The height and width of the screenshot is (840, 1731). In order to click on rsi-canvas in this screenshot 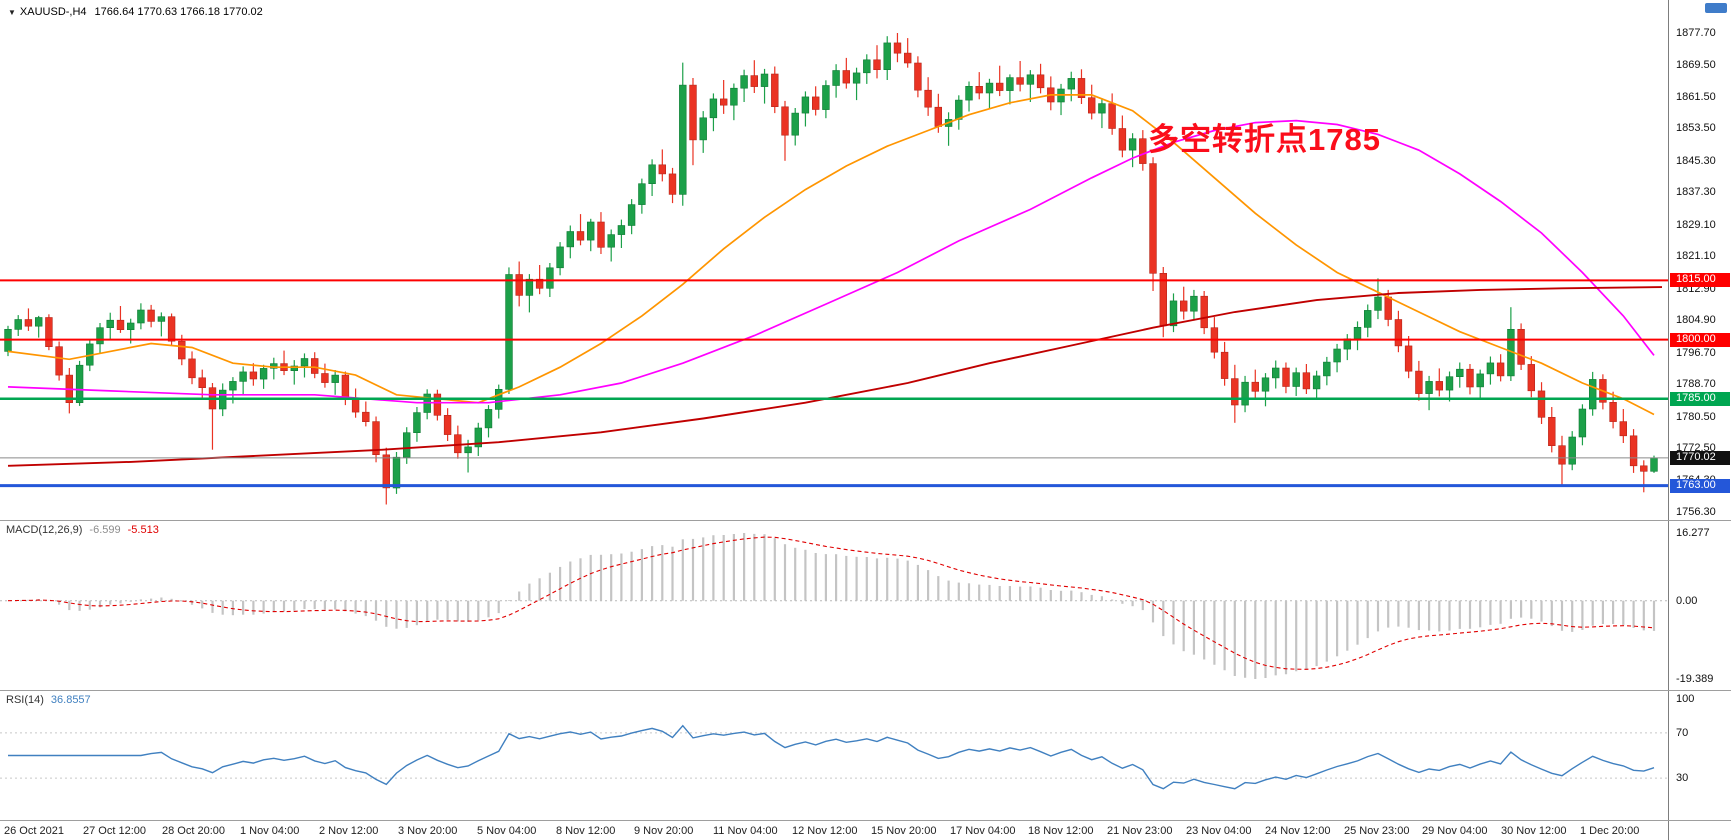, I will do `click(834, 755)`.